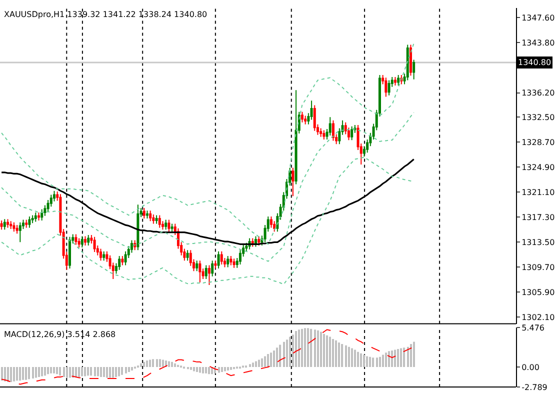  I want to click on y-tick-label: 1321.10, so click(538, 192).